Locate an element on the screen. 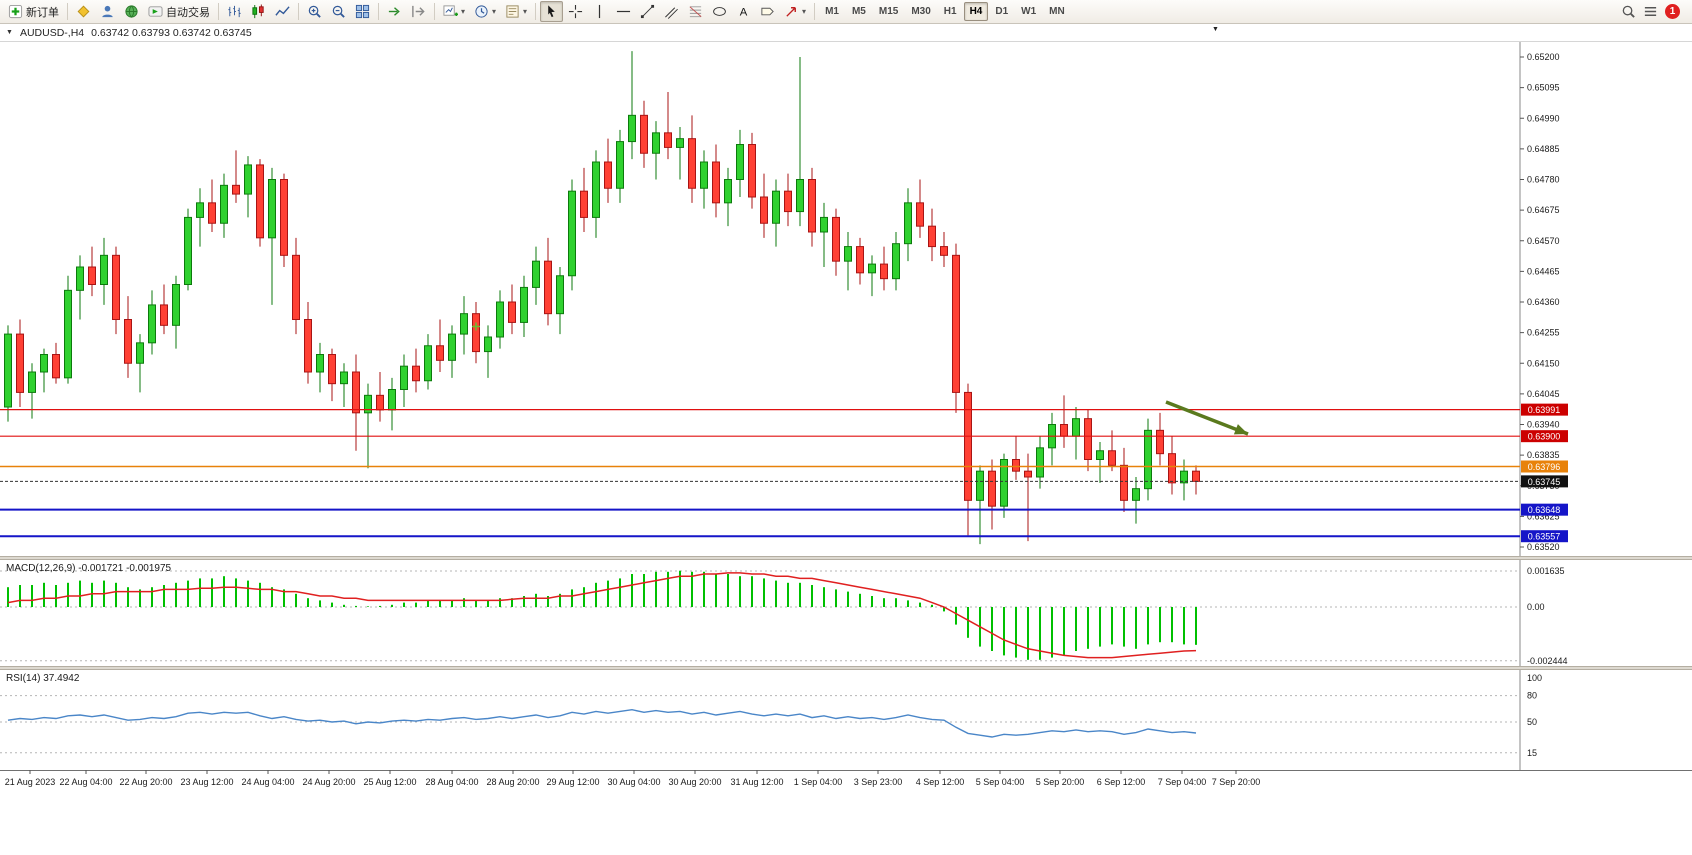 The width and height of the screenshot is (1692, 855). charts-window-button is located at coordinates (83, 11).